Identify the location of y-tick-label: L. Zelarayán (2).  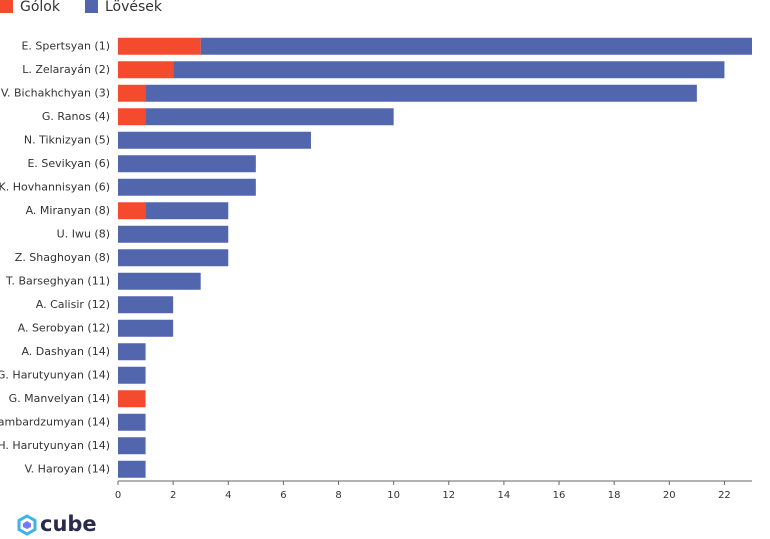
(66, 69).